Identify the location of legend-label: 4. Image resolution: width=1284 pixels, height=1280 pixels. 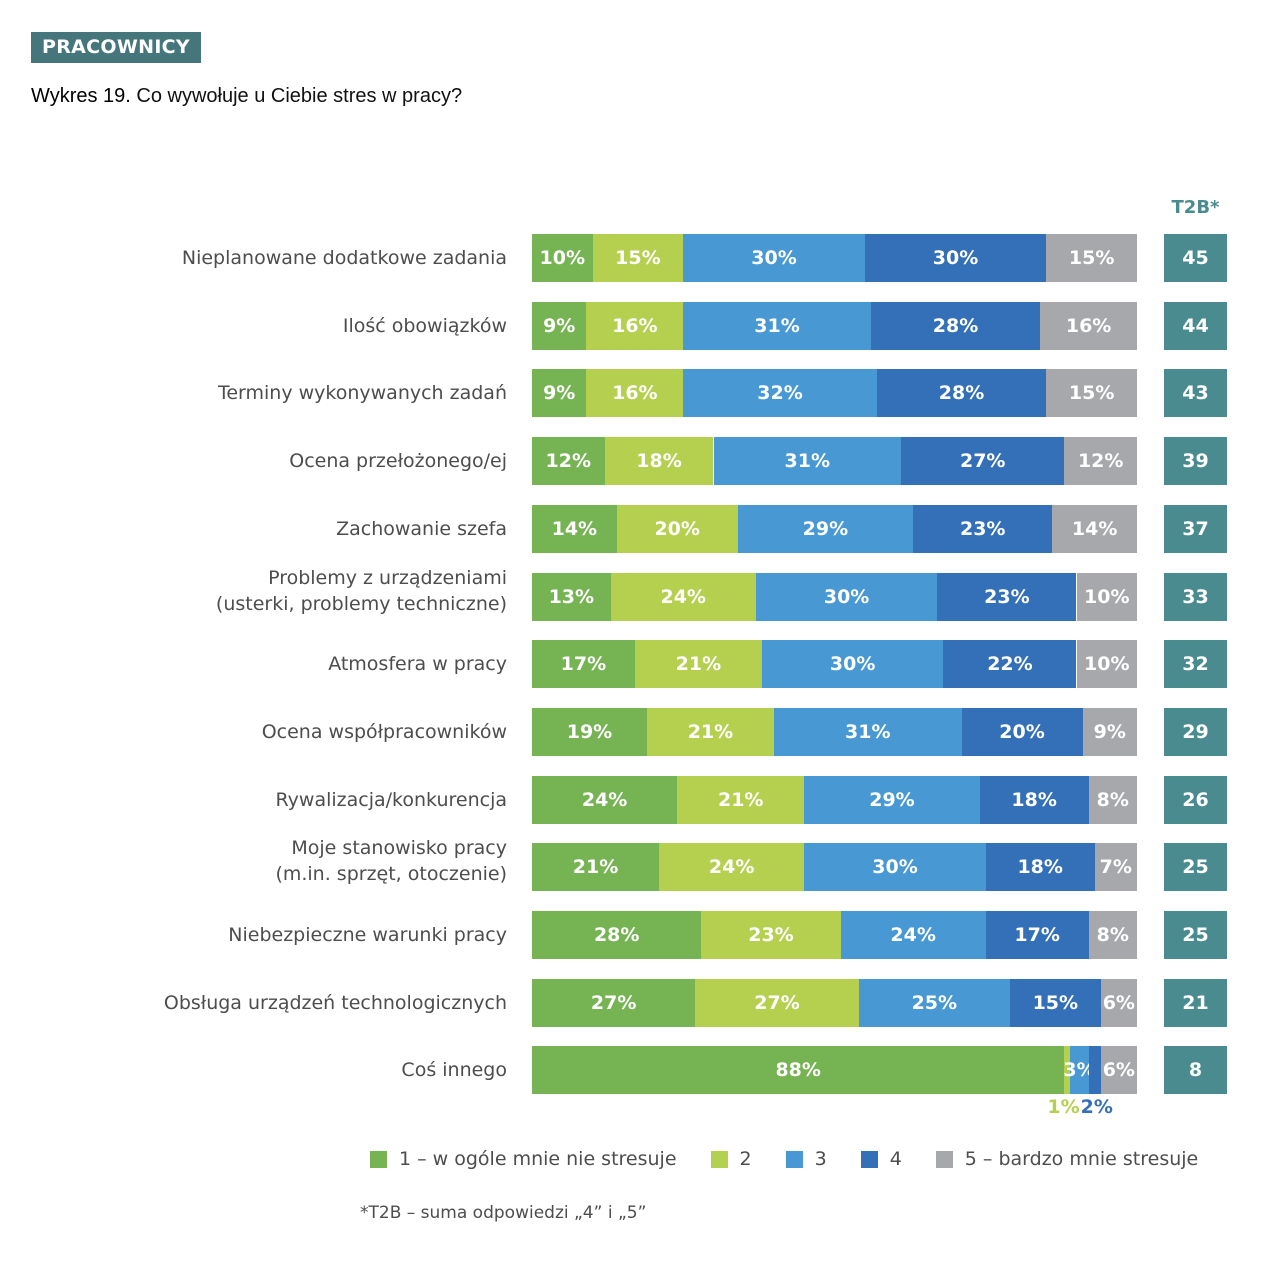
(895, 1159).